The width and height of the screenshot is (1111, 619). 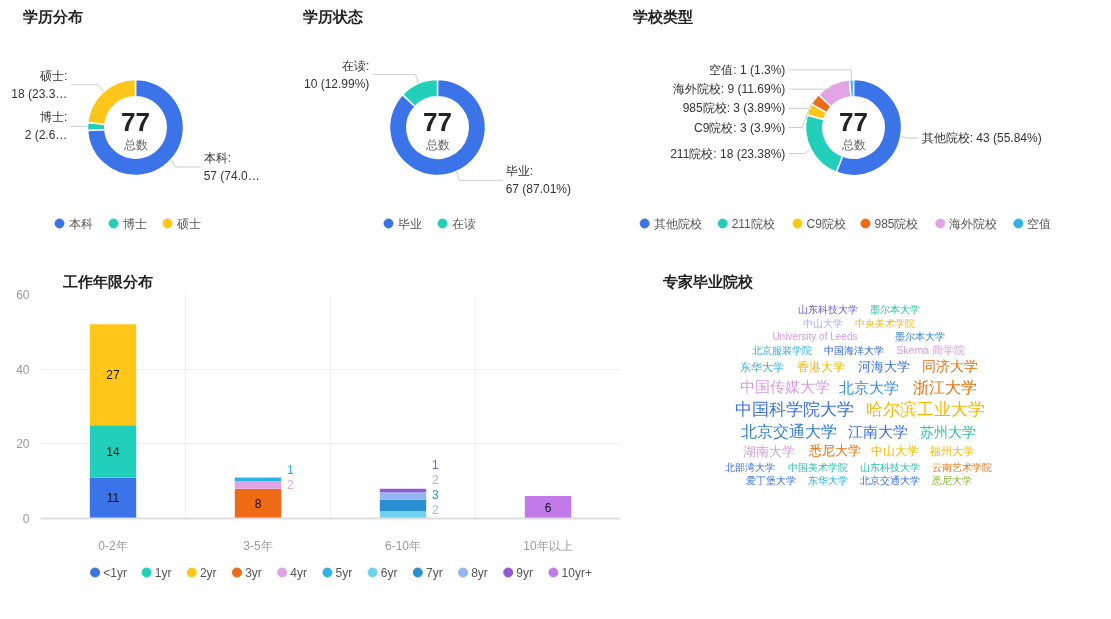 What do you see at coordinates (403, 545) in the screenshot?
I see `x-tick-label: 6-10年` at bounding box center [403, 545].